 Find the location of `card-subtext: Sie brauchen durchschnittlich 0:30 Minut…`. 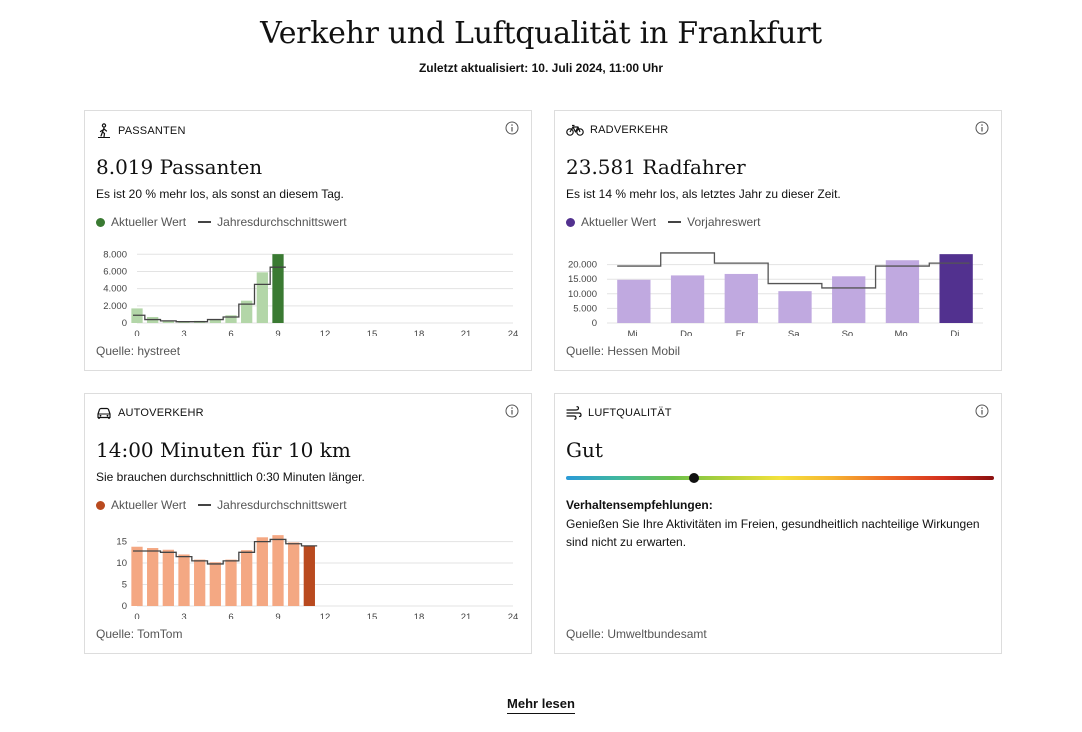

card-subtext: Sie brauchen durchschnittlich 0:30 Minut… is located at coordinates (230, 477).